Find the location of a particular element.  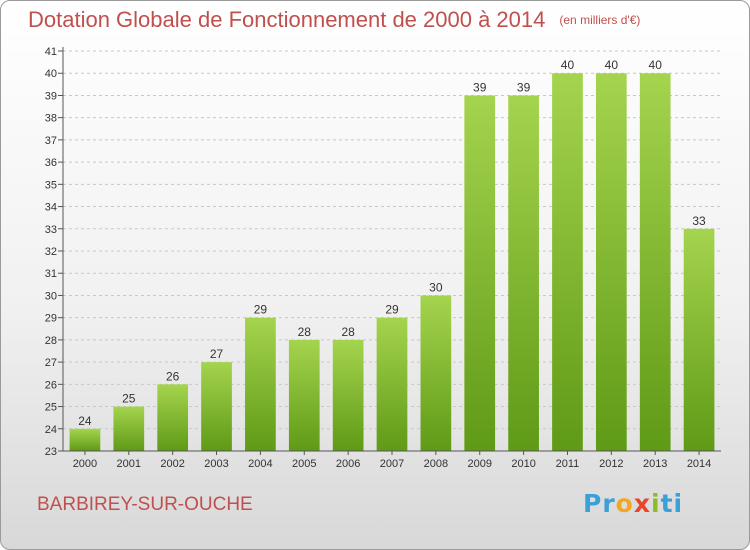

proxiti-logo: Proxiti is located at coordinates (633, 503).